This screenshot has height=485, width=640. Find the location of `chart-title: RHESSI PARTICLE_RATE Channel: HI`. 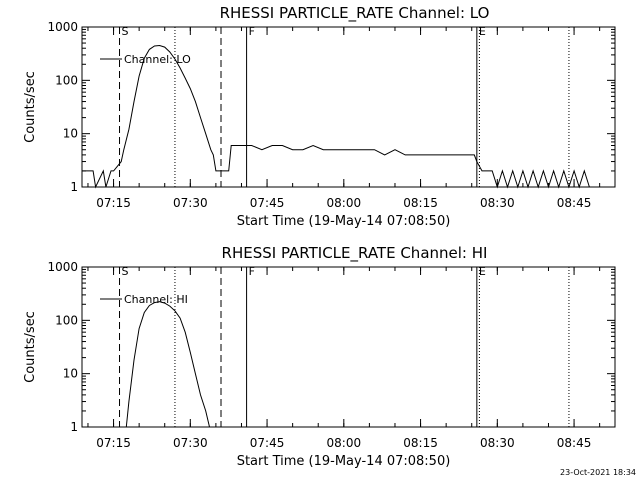

chart-title: RHESSI PARTICLE_RATE Channel: HI is located at coordinates (355, 253).